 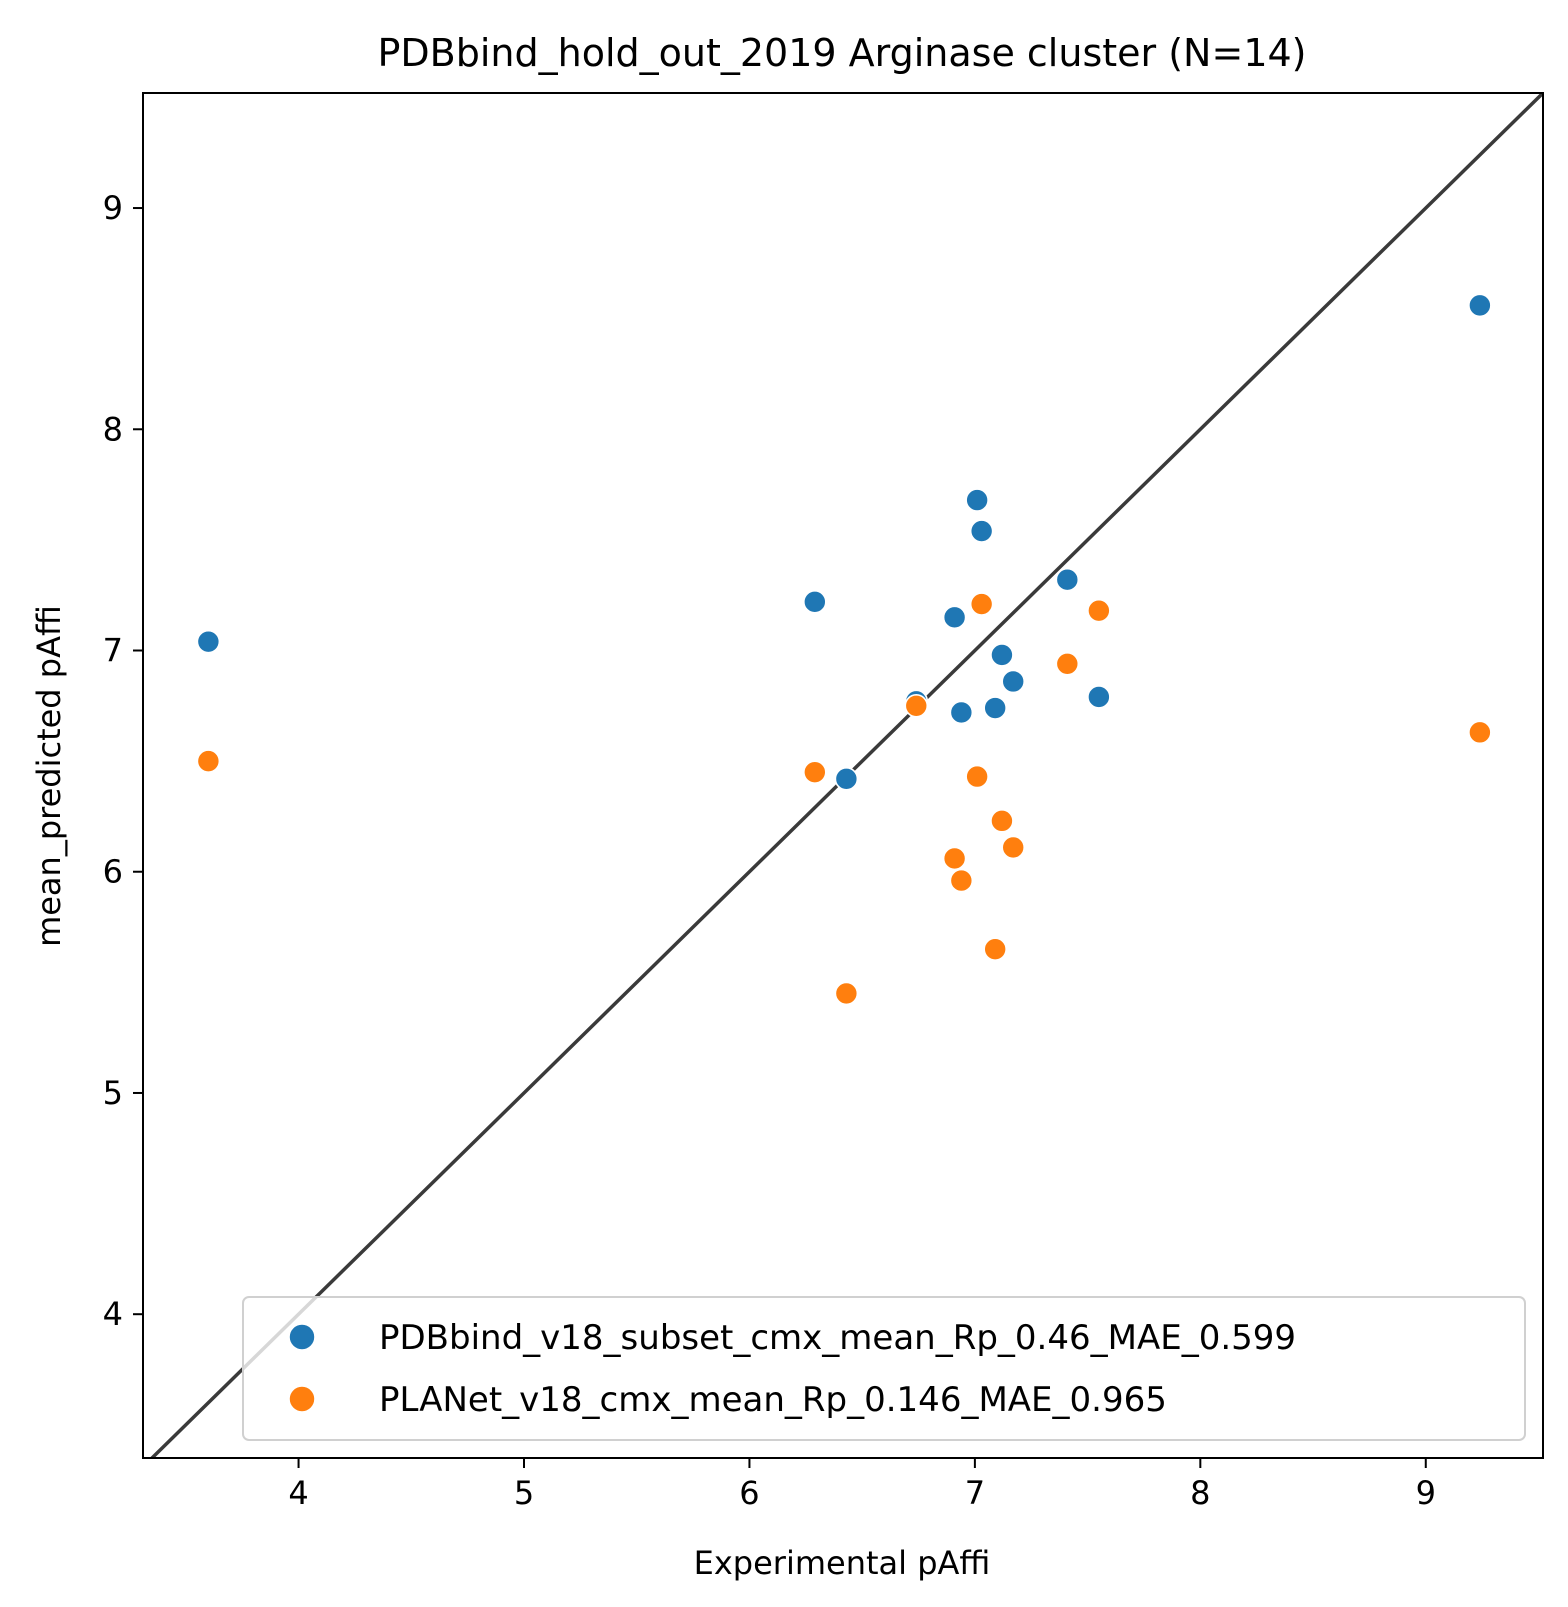 I want to click on y-tick-label: 6, so click(x=113, y=872).